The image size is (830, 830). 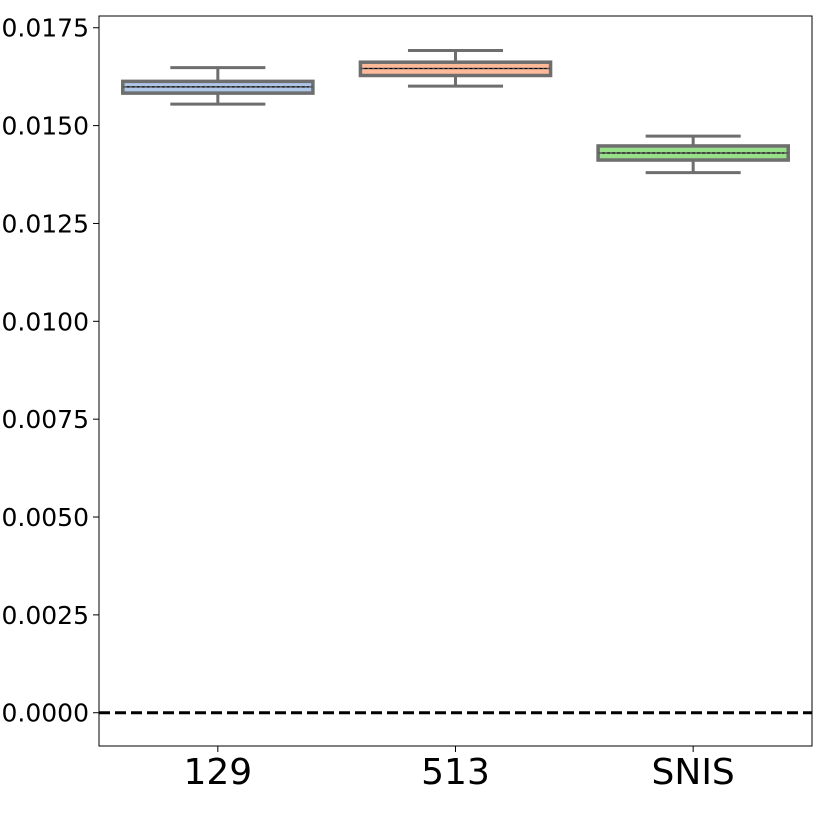 What do you see at coordinates (217, 772) in the screenshot?
I see `x-tick-label: 129` at bounding box center [217, 772].